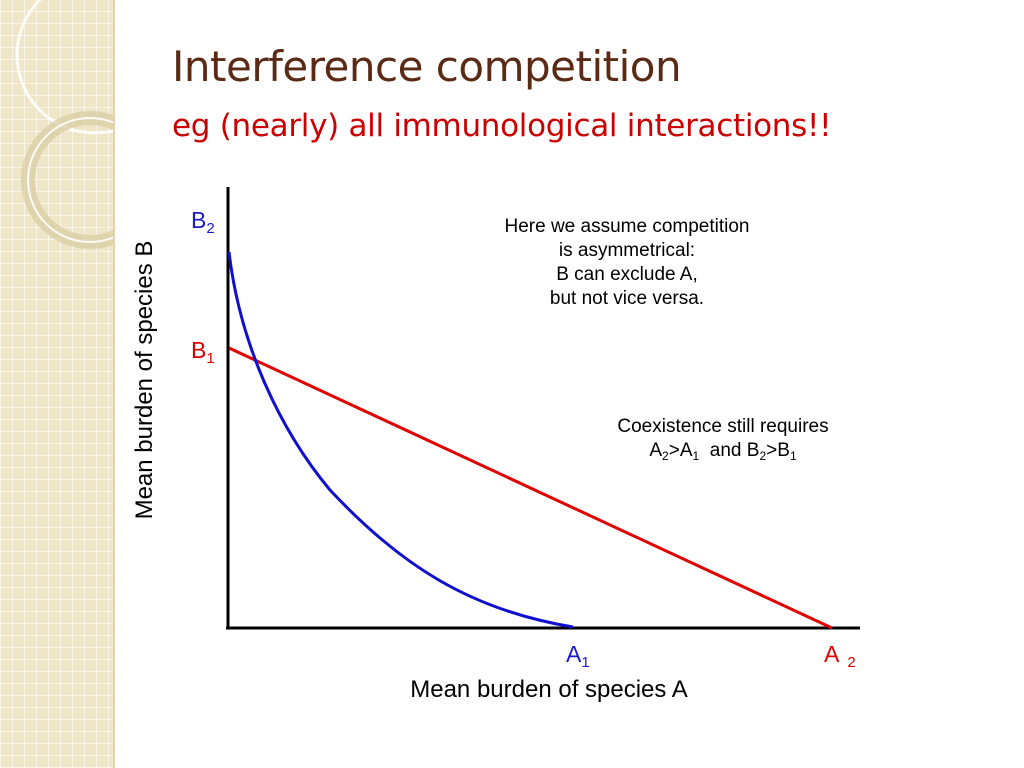  Describe the element at coordinates (723, 451) in the screenshot. I see `coexistence-condition: A2>A1 and B2>B1` at that location.